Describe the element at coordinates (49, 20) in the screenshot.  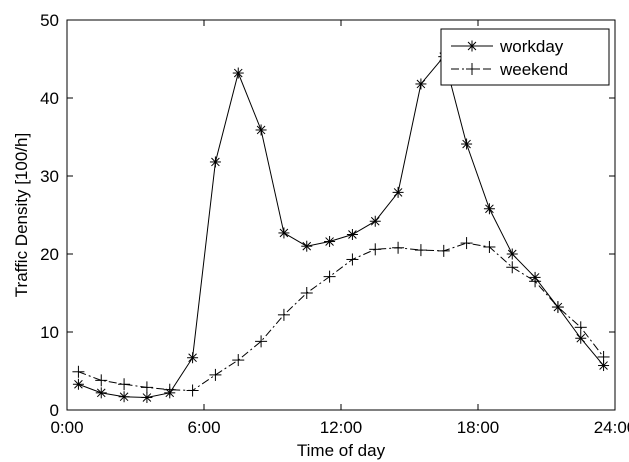
I see `y-tick-label: 50` at that location.